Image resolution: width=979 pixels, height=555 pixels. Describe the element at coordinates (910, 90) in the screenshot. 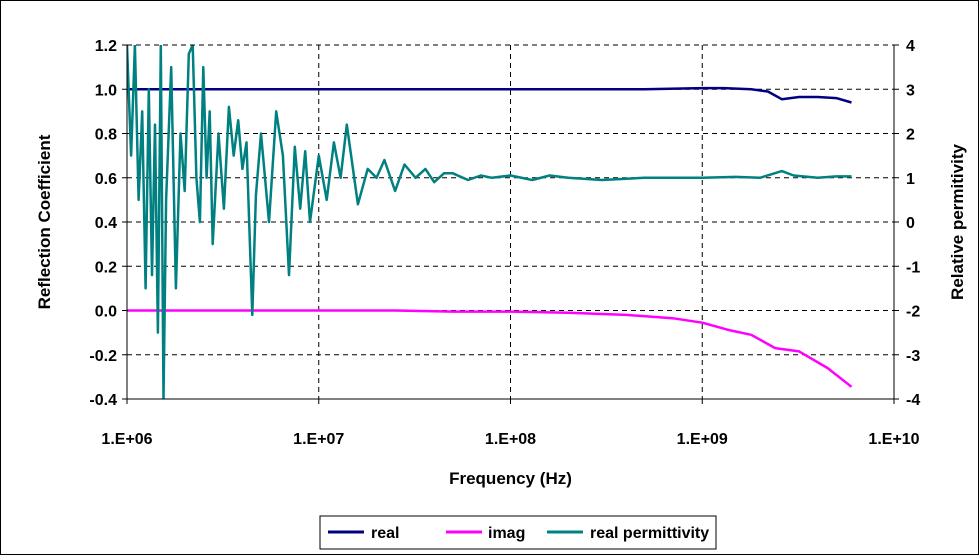

I see `y-right-tick-label: 3` at that location.